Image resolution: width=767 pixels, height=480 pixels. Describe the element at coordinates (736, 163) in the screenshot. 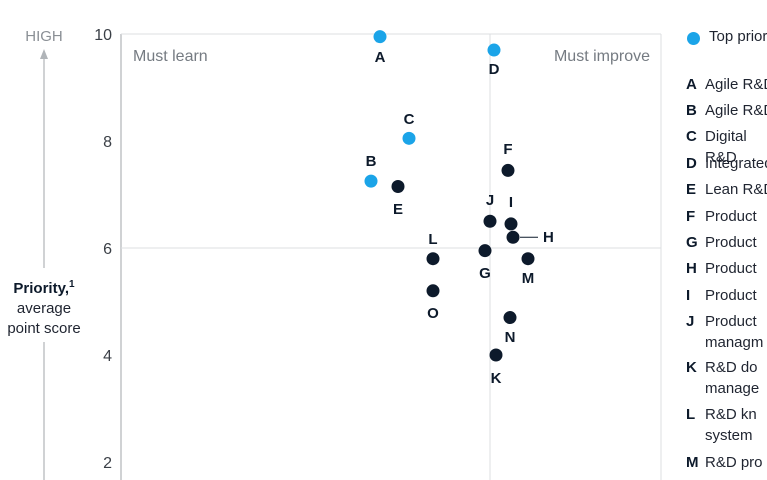

I see `legend-item-text: Integrated` at that location.